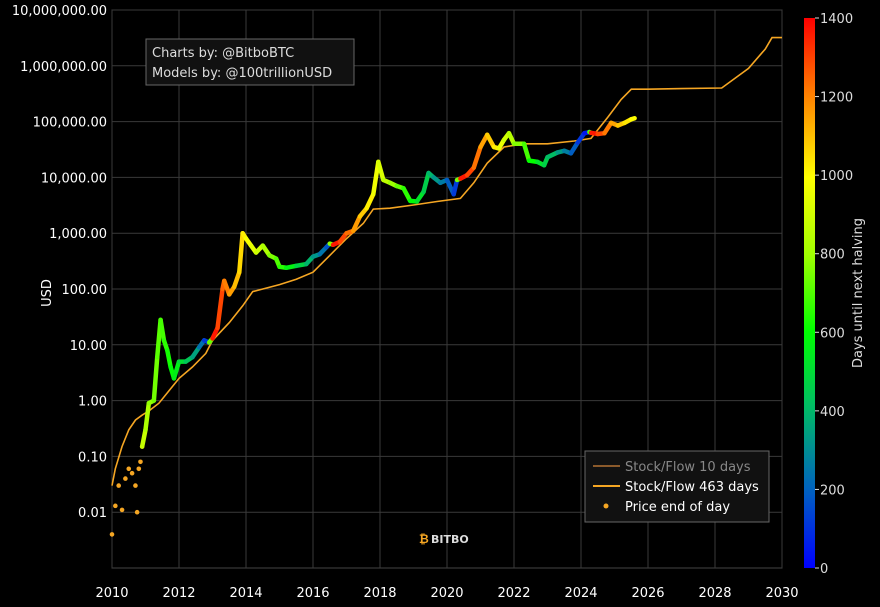  Describe the element at coordinates (78, 234) in the screenshot. I see `y-tick-label: 1,000.00` at that location.